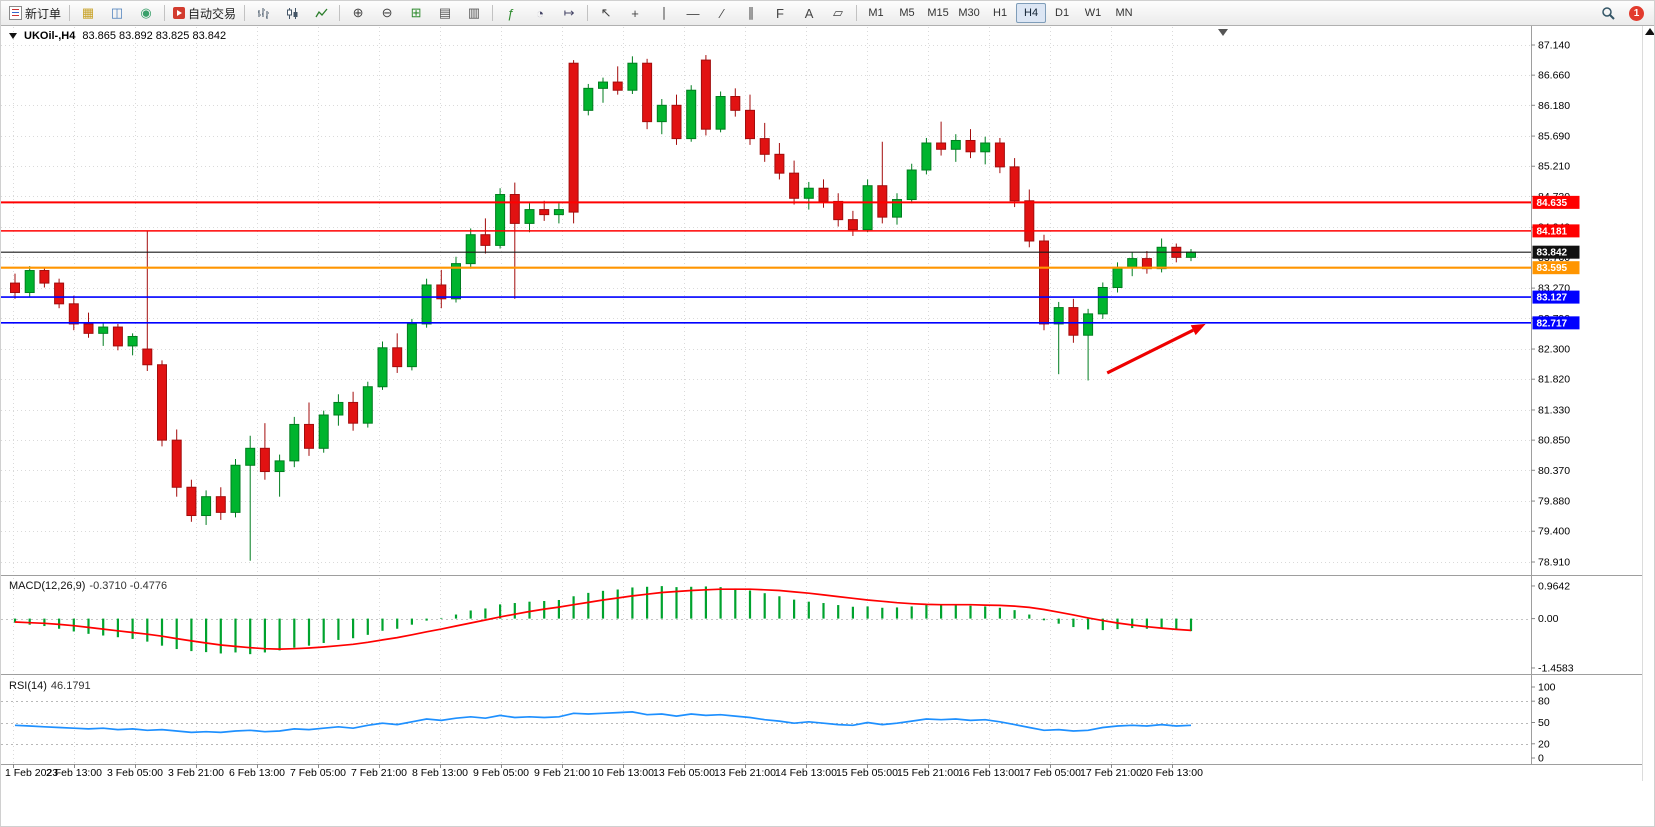 The width and height of the screenshot is (1655, 827). What do you see at coordinates (1554, 563) in the screenshot?
I see `price-axis-label: 78.910` at bounding box center [1554, 563].